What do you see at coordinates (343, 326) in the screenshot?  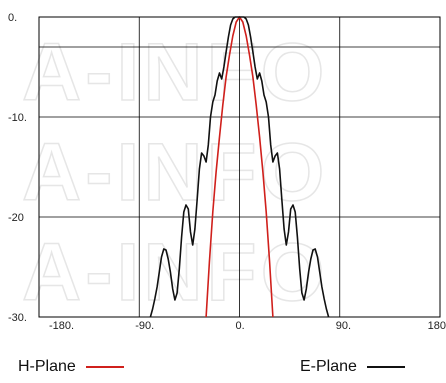 I see `x-tick-label-3: 90.` at bounding box center [343, 326].